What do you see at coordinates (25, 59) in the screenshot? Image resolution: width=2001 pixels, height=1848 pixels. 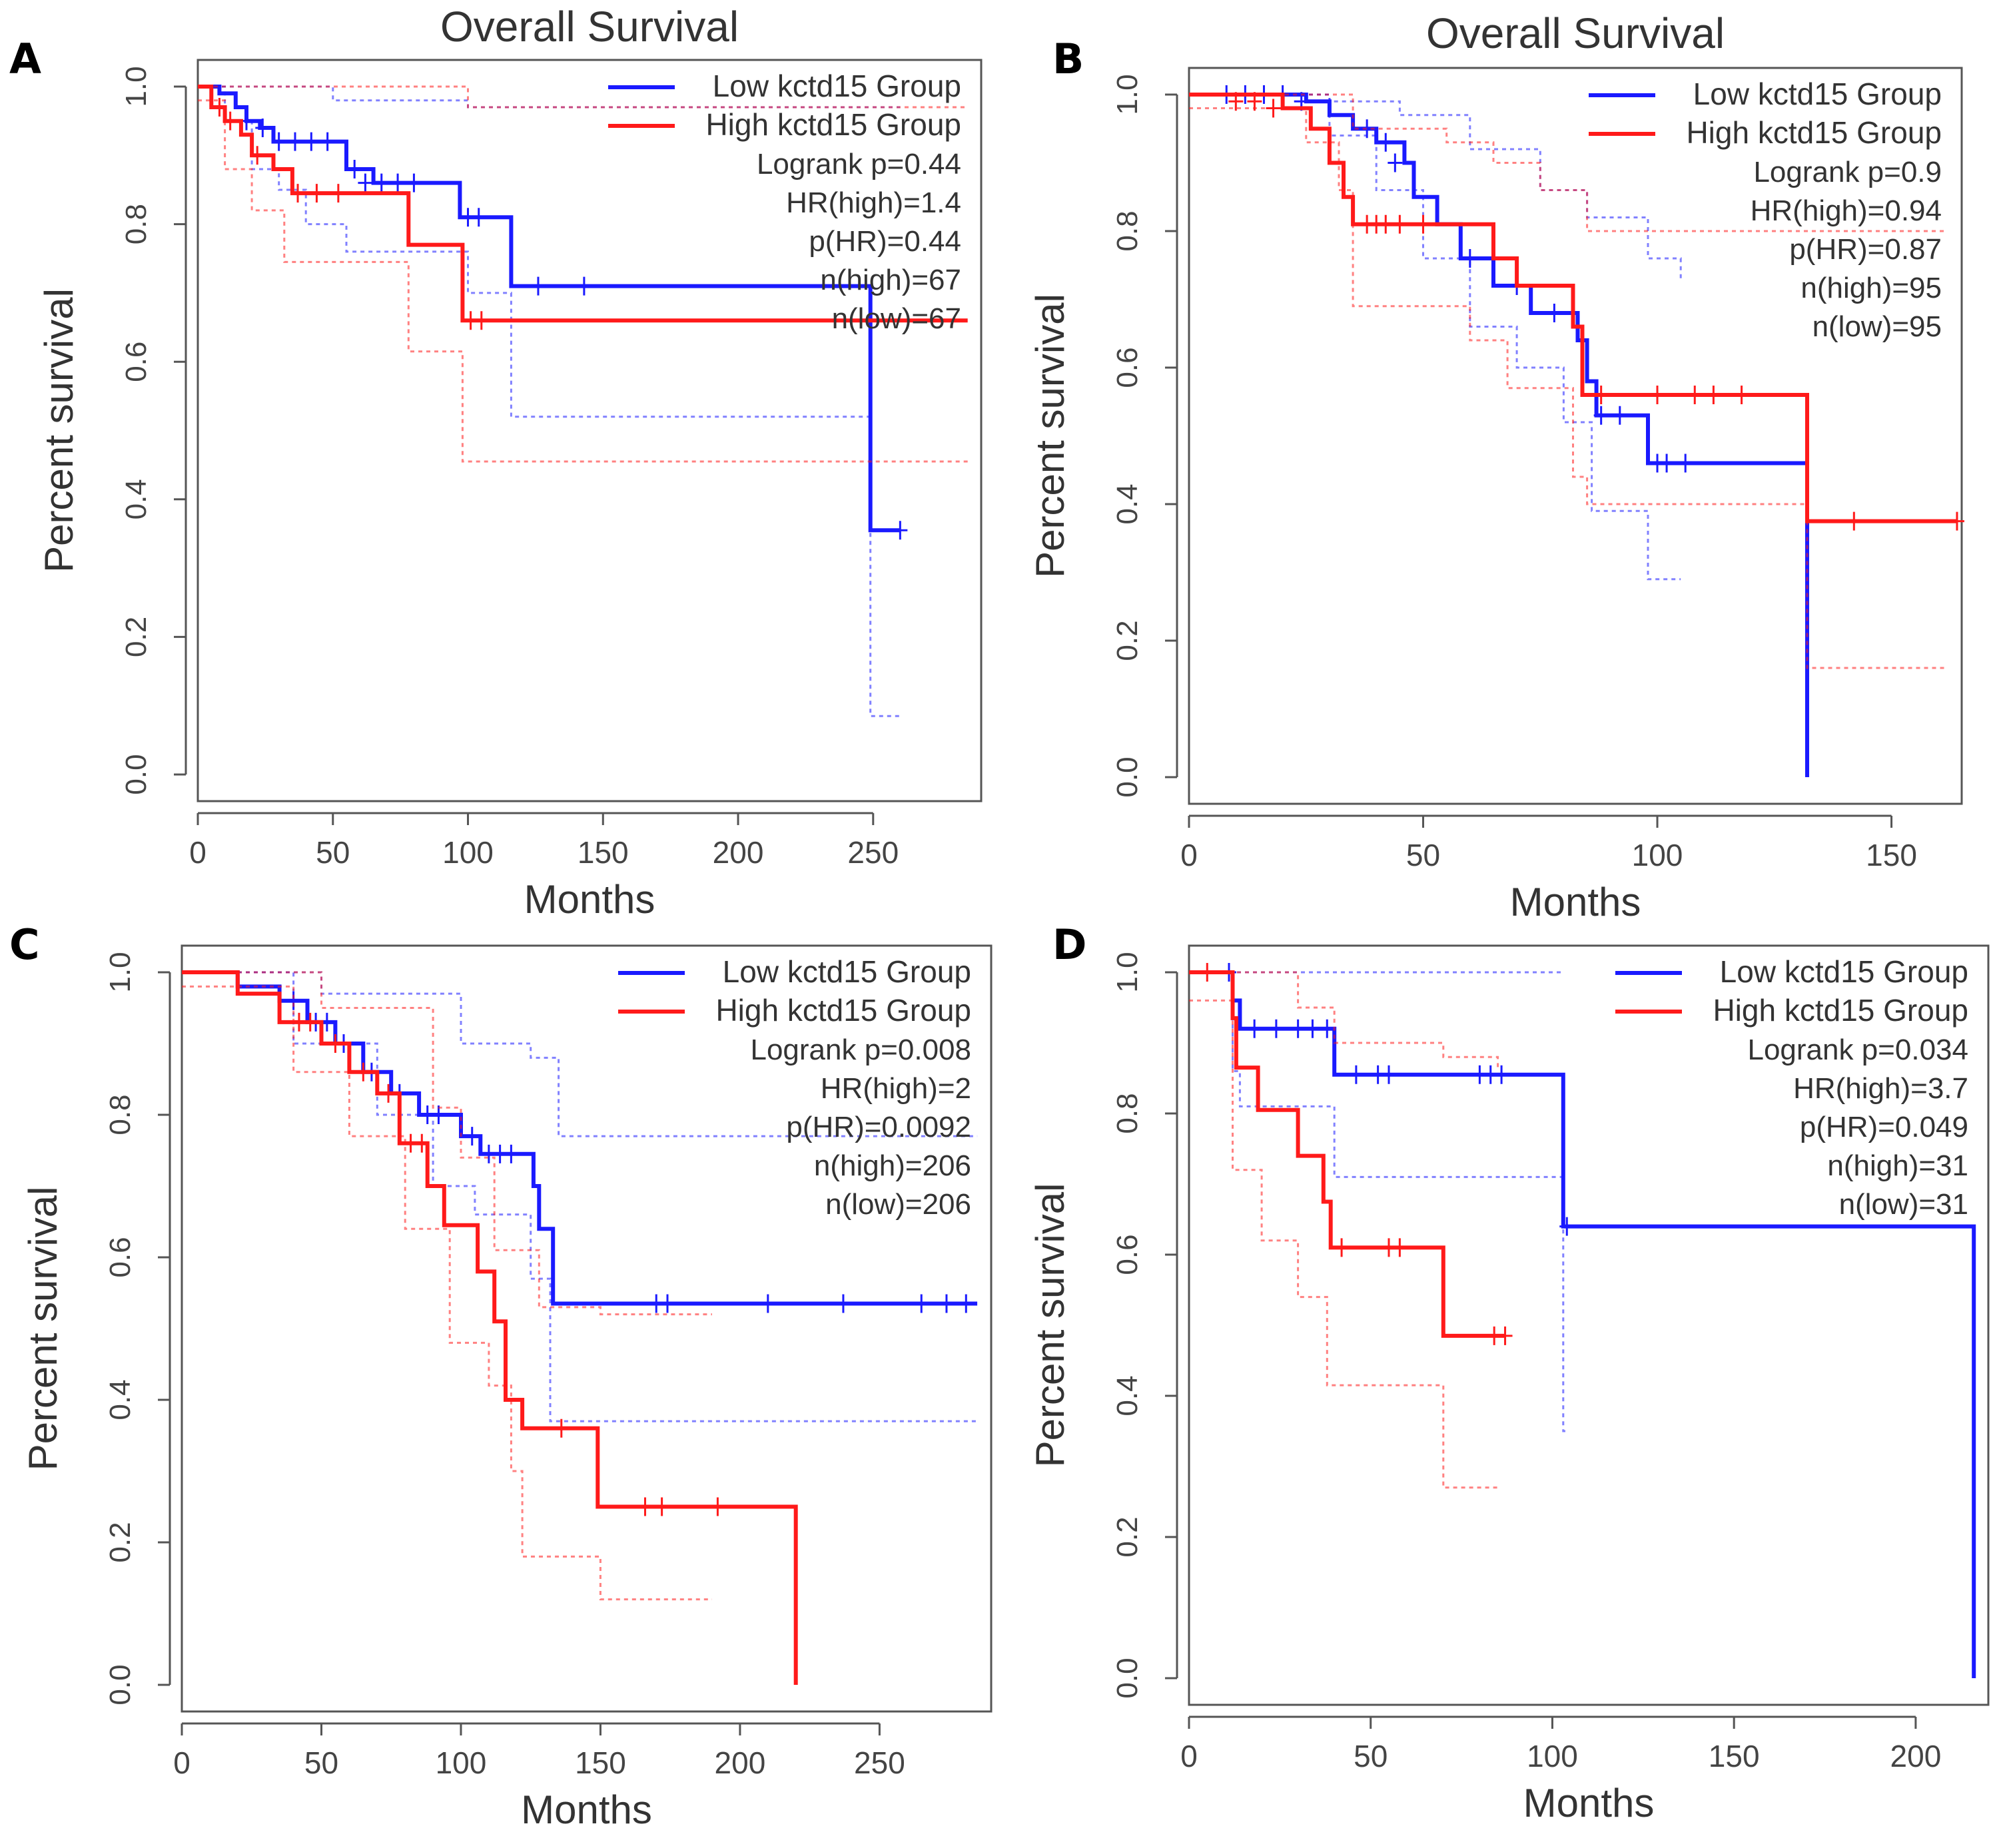 I see `panel-letter: A` at bounding box center [25, 59].